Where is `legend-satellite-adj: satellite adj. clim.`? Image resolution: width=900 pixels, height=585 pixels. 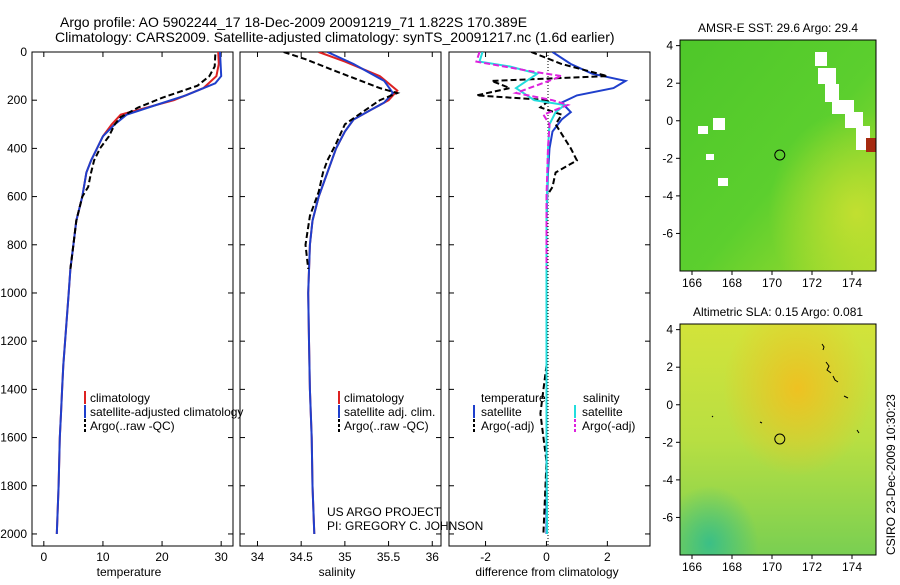 legend-satellite-adj: satellite adj. clim. is located at coordinates (389, 412).